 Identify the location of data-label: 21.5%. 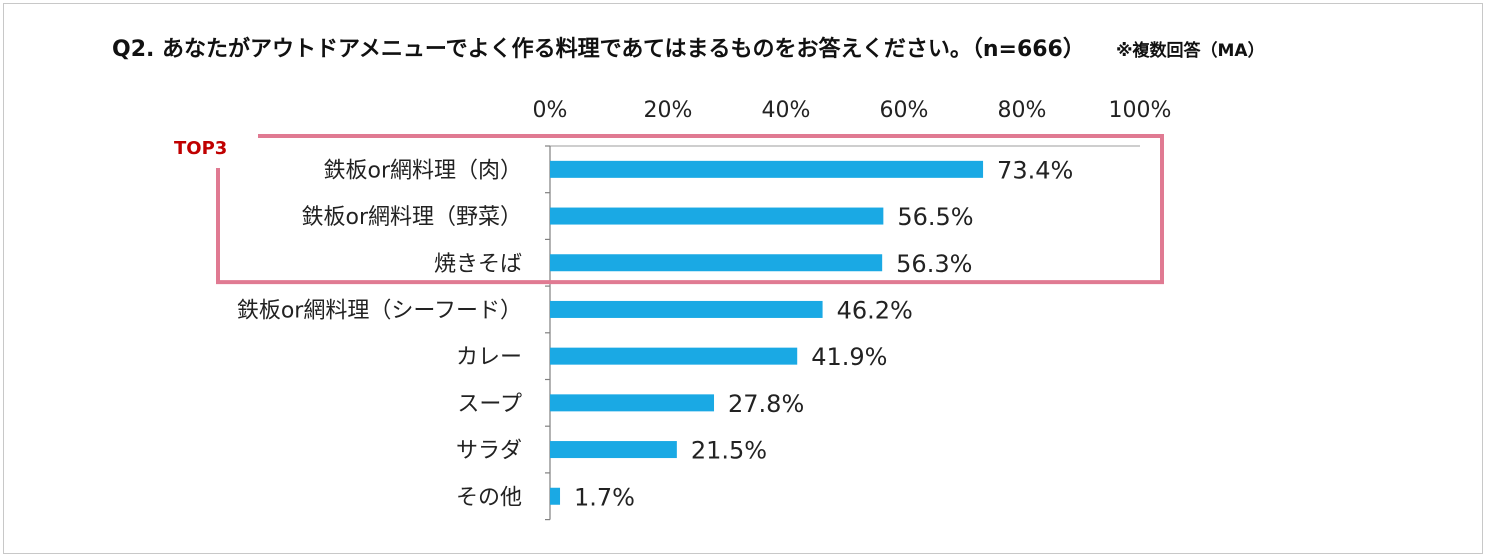
(729, 451).